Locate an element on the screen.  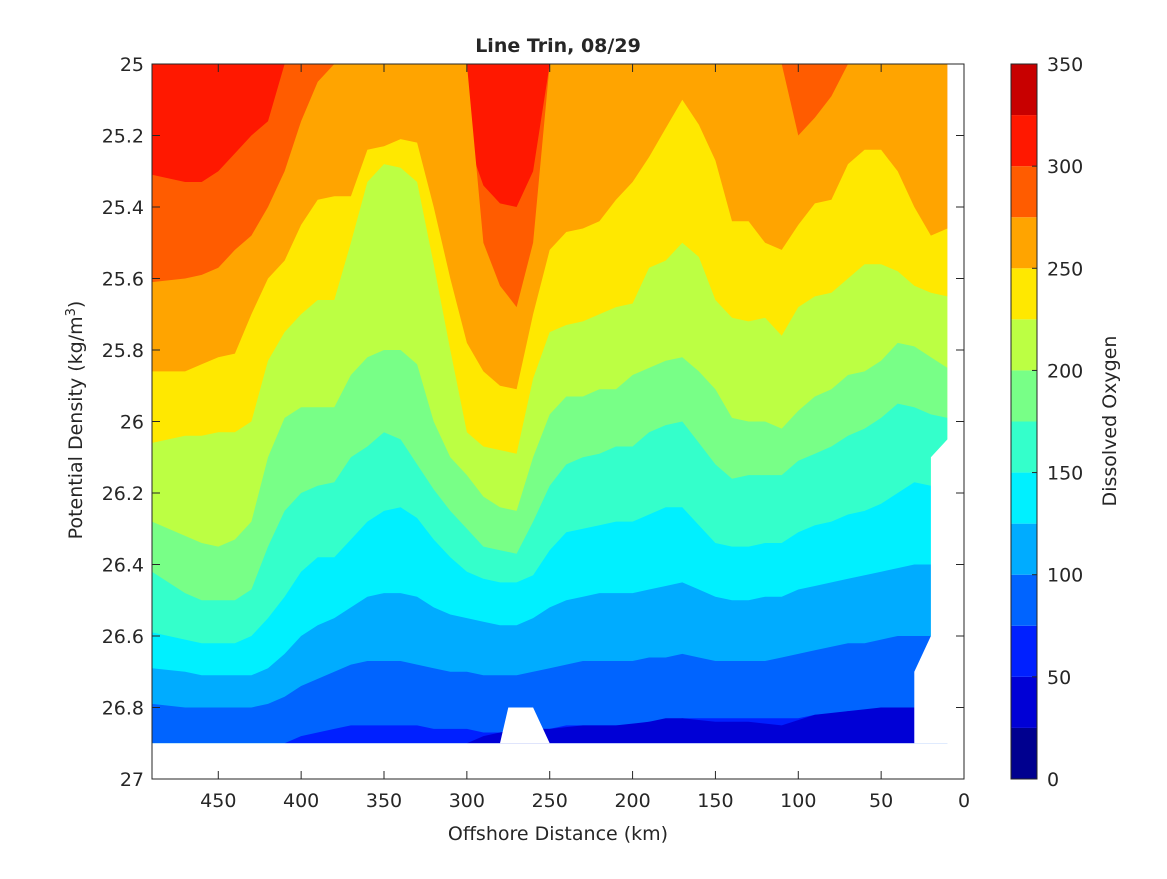
x-tick-label: 300 is located at coordinates (467, 801).